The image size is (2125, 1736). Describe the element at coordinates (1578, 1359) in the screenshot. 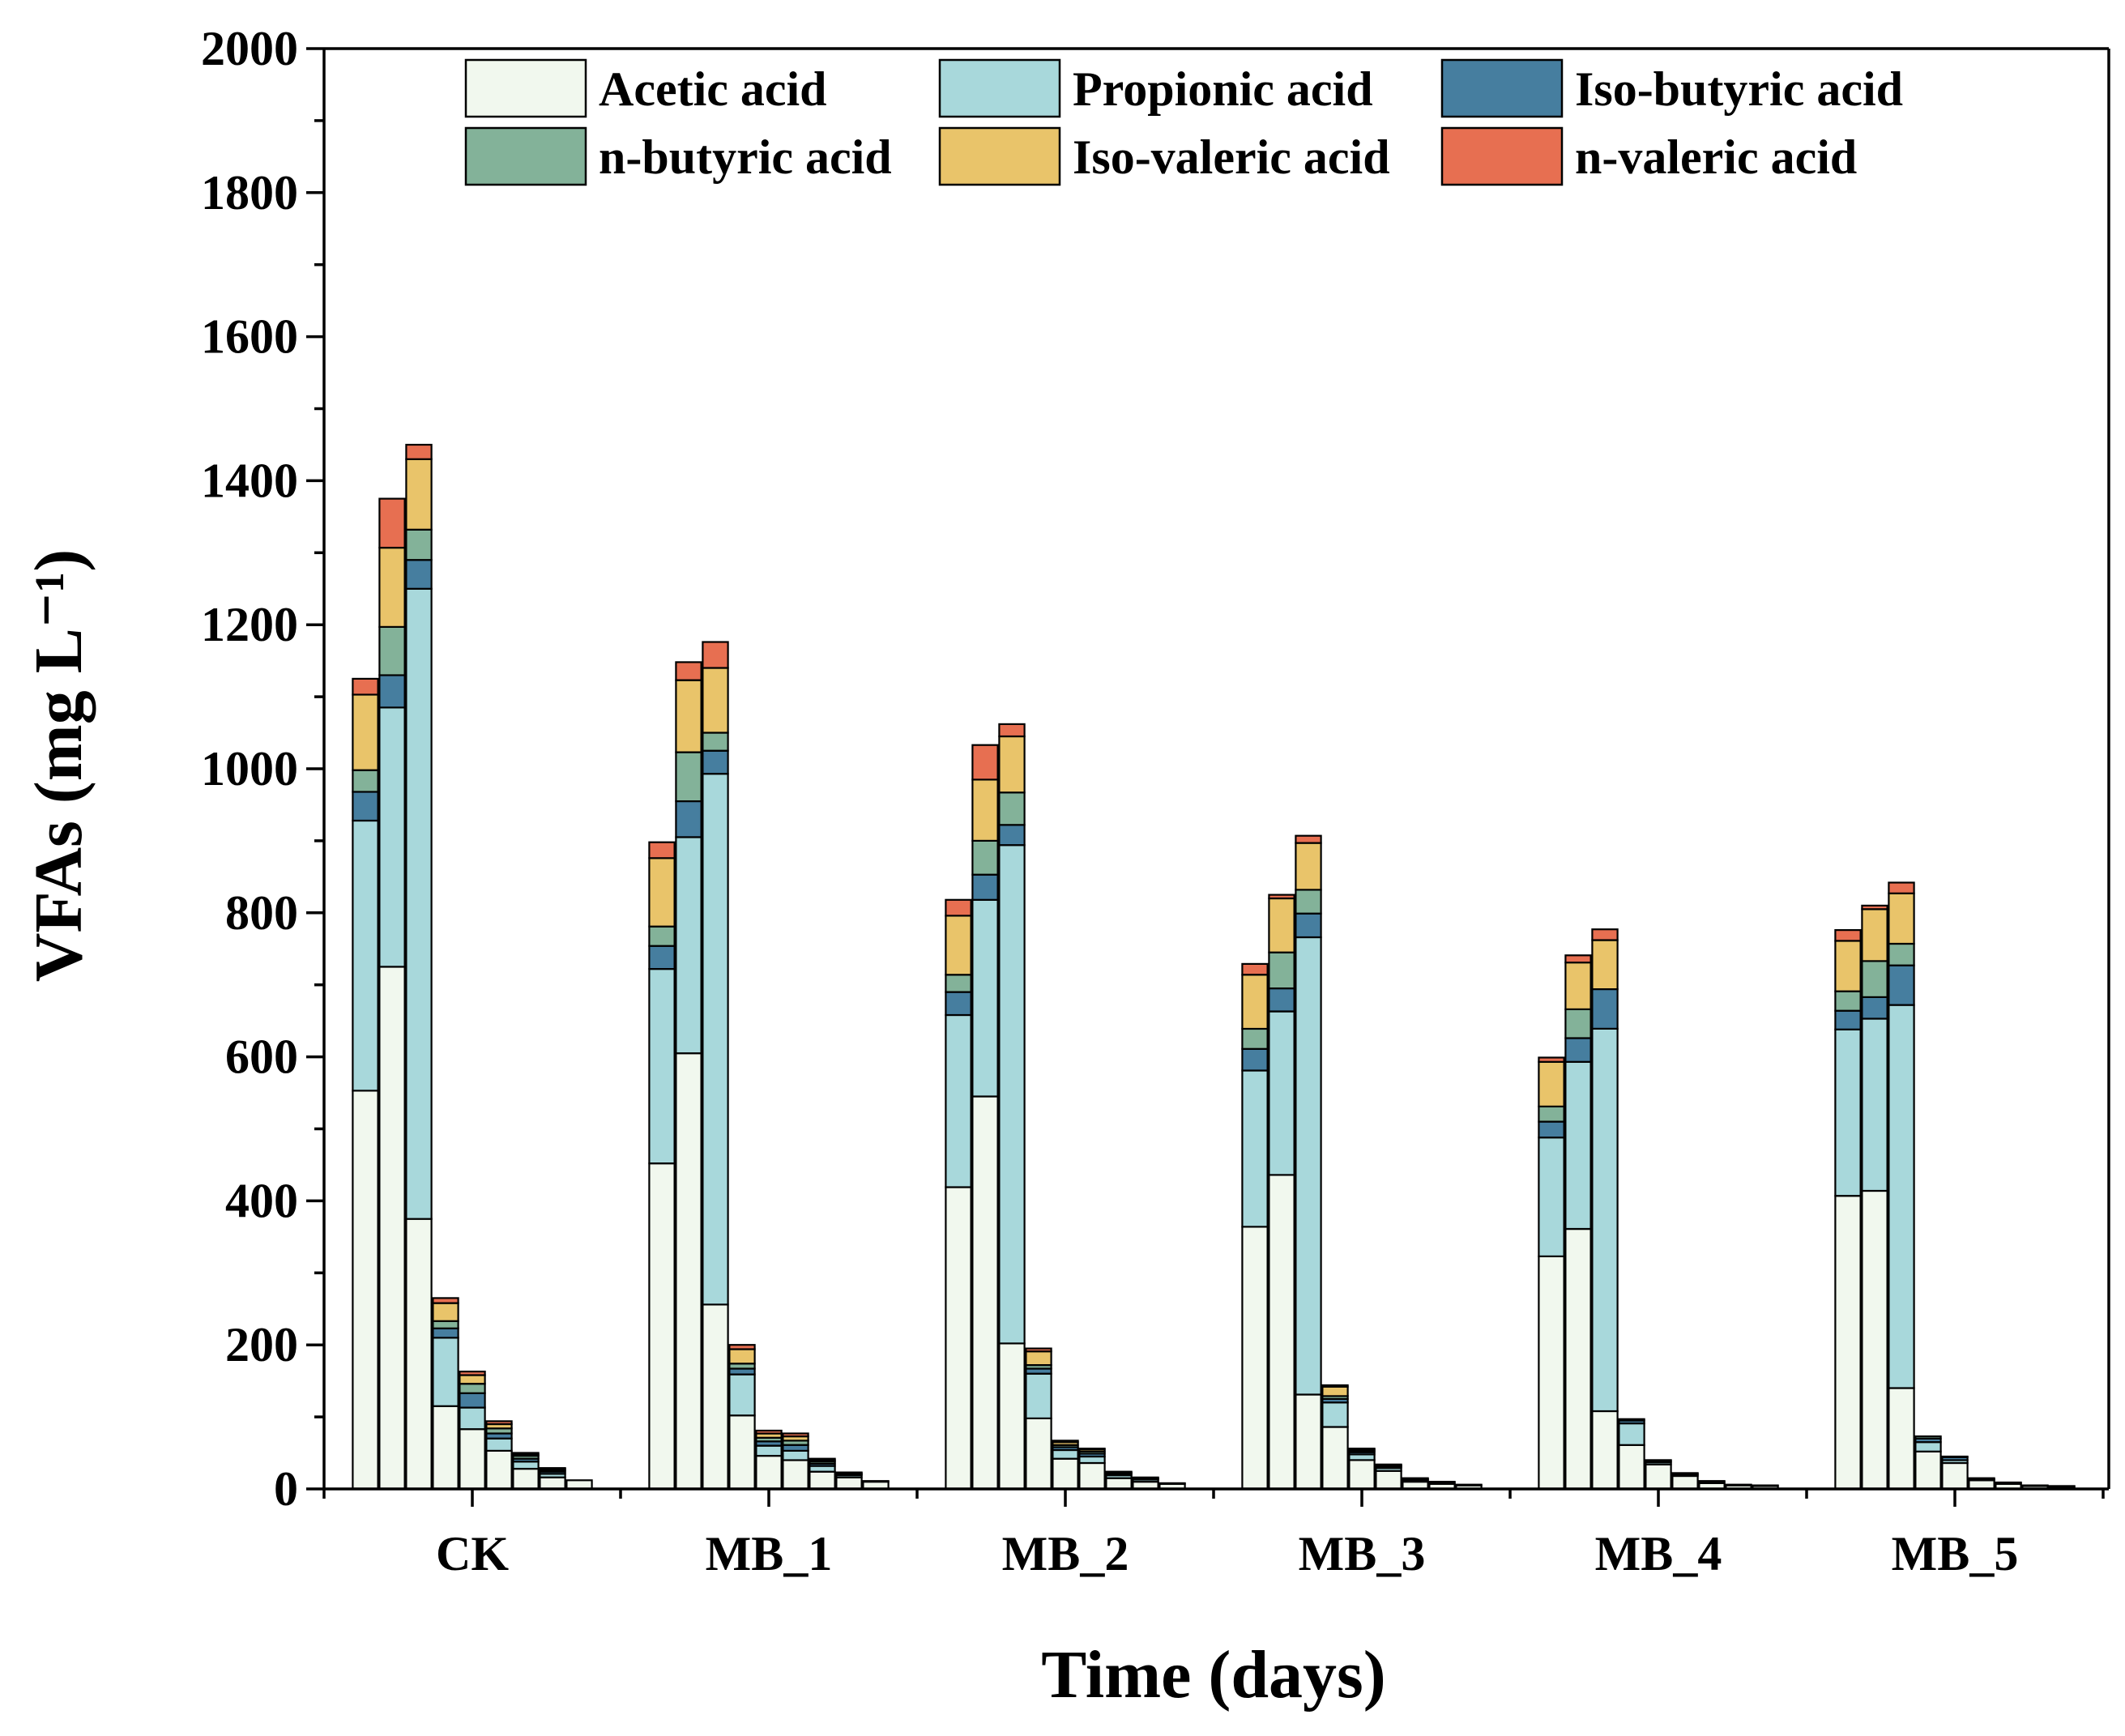

I see `bar-segment-mb4-2-s0` at that location.